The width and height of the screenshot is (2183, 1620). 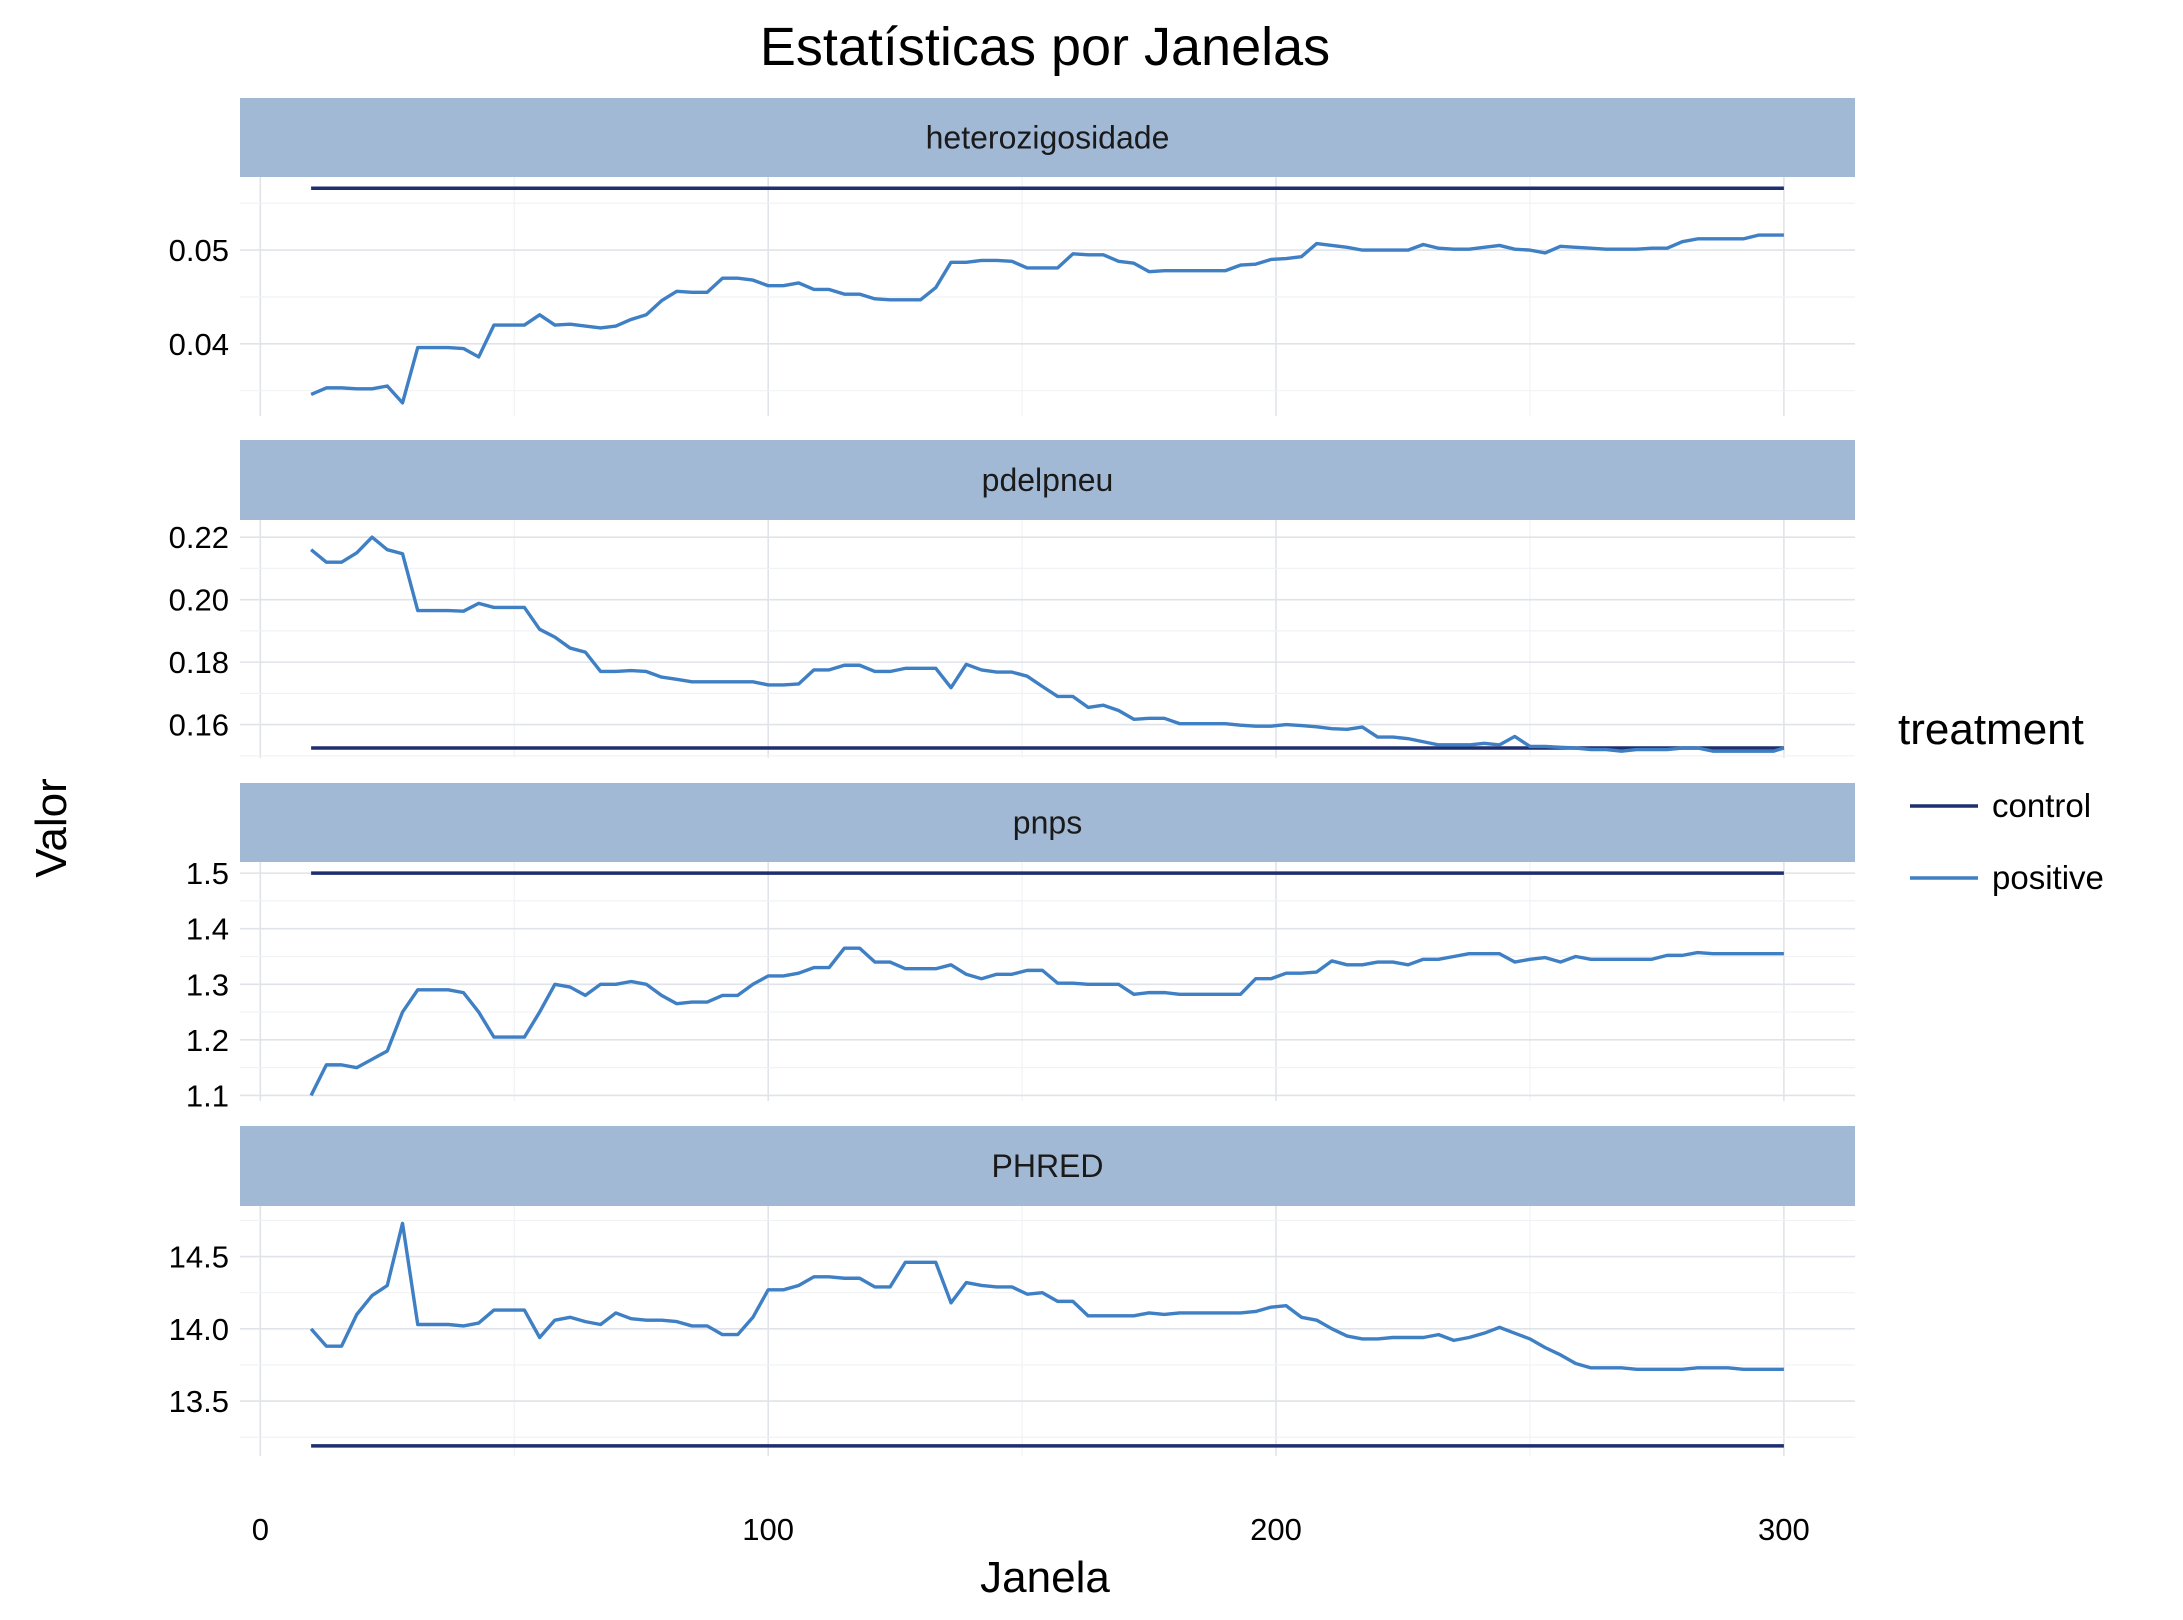 I want to click on x-tick-label: 100, so click(x=768, y=1529).